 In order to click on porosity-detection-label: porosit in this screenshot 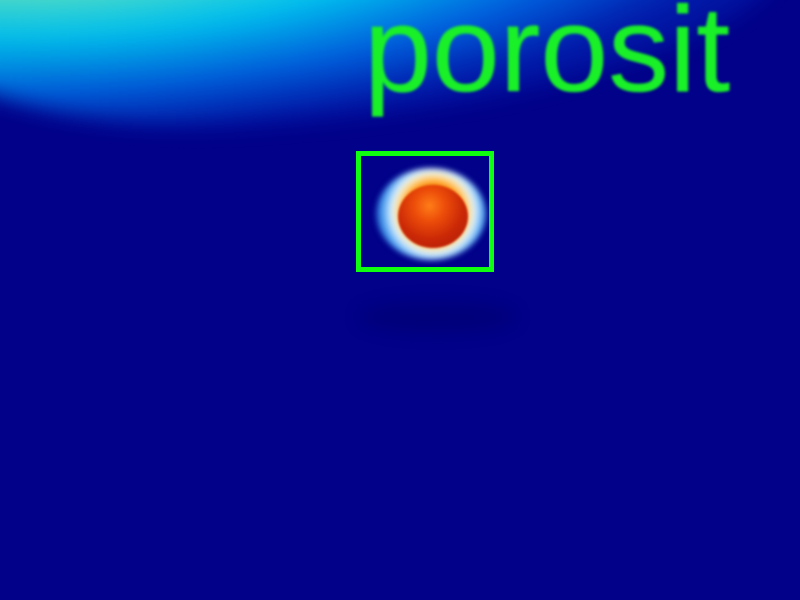, I will do `click(547, 58)`.